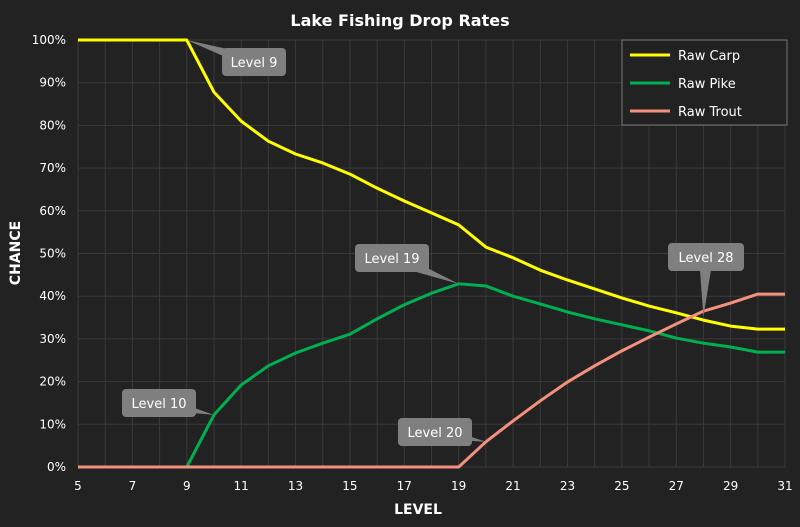  What do you see at coordinates (433, 486) in the screenshot?
I see `x-axis-ticks: 5 7 9 11 13 15 17 19 21 23 25 27 29 31` at bounding box center [433, 486].